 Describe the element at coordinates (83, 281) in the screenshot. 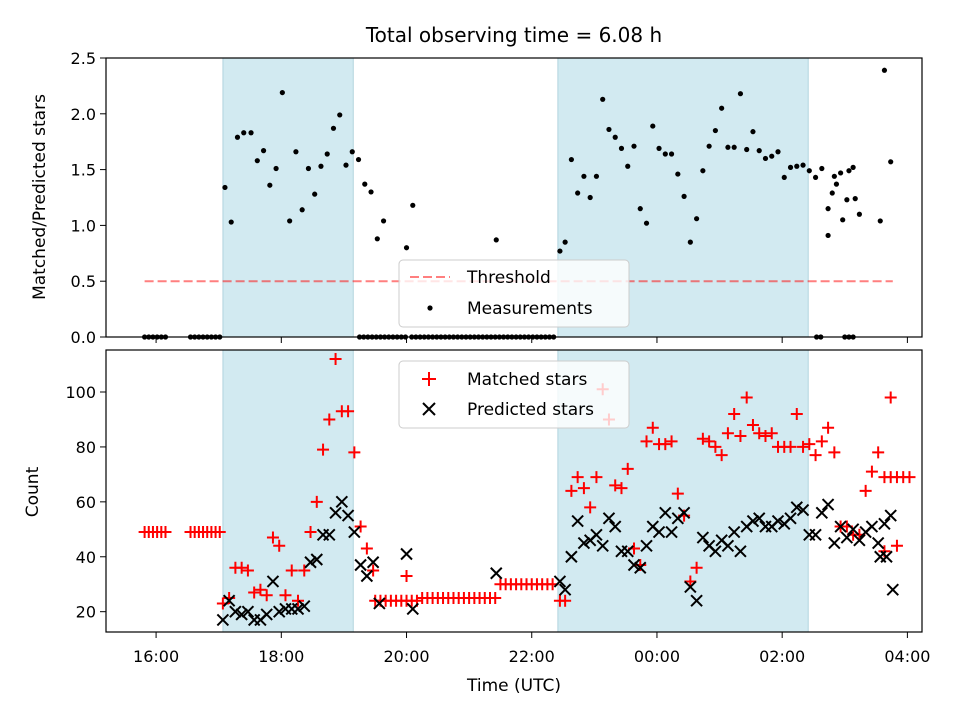

I see `top-ytick-label: 0.5` at that location.